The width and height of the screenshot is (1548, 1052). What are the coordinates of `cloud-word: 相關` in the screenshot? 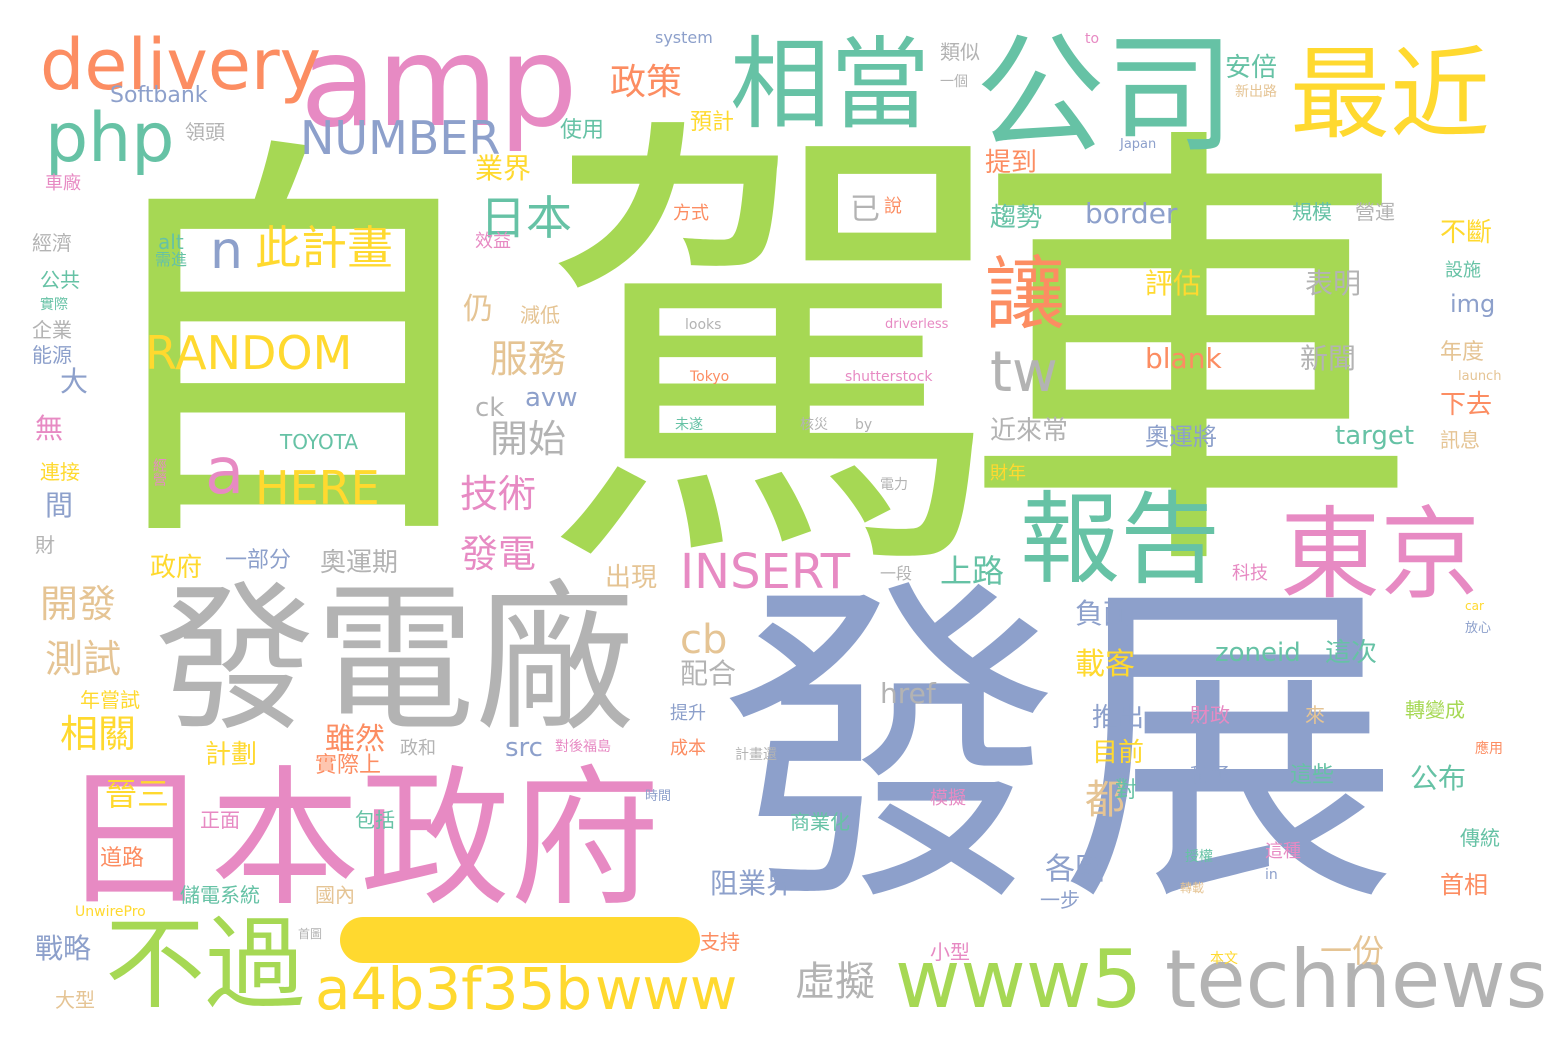 It's located at (98, 734).